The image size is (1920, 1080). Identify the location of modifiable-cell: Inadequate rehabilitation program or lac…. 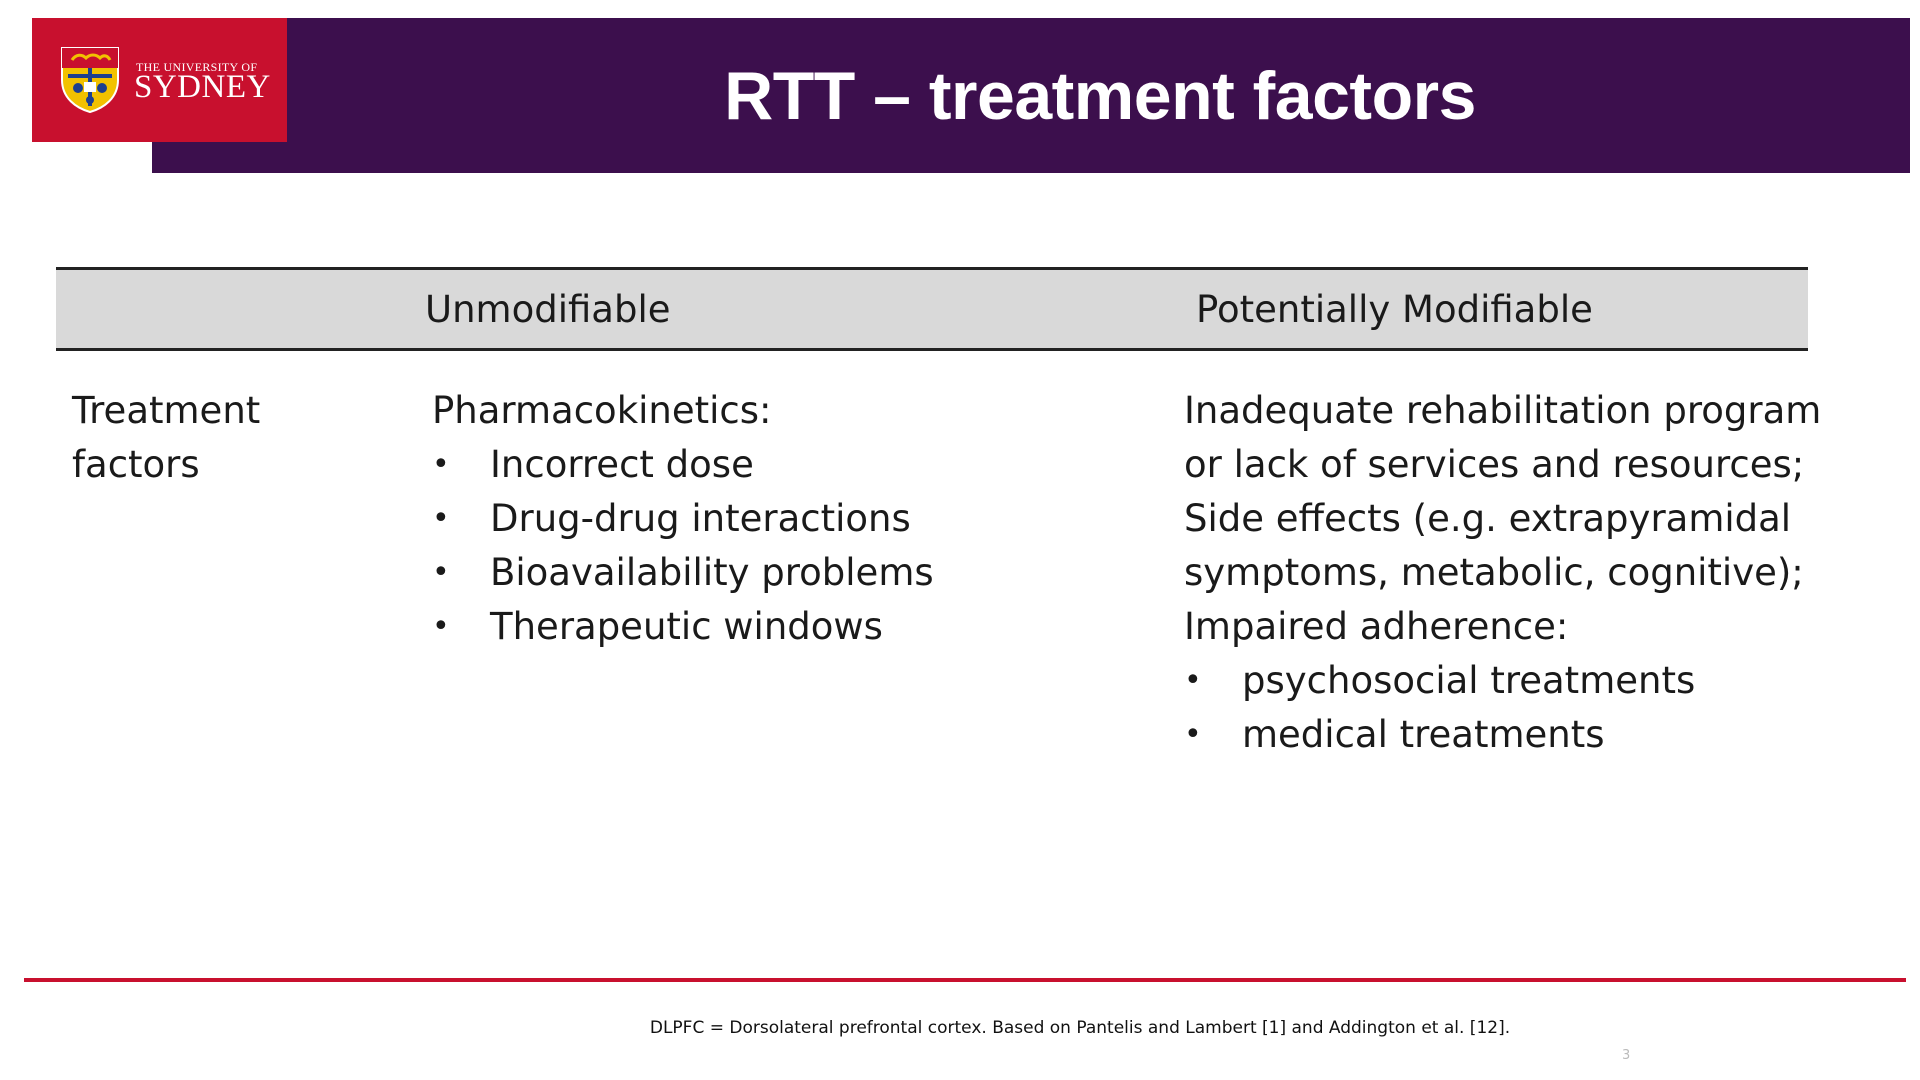
(1504, 573).